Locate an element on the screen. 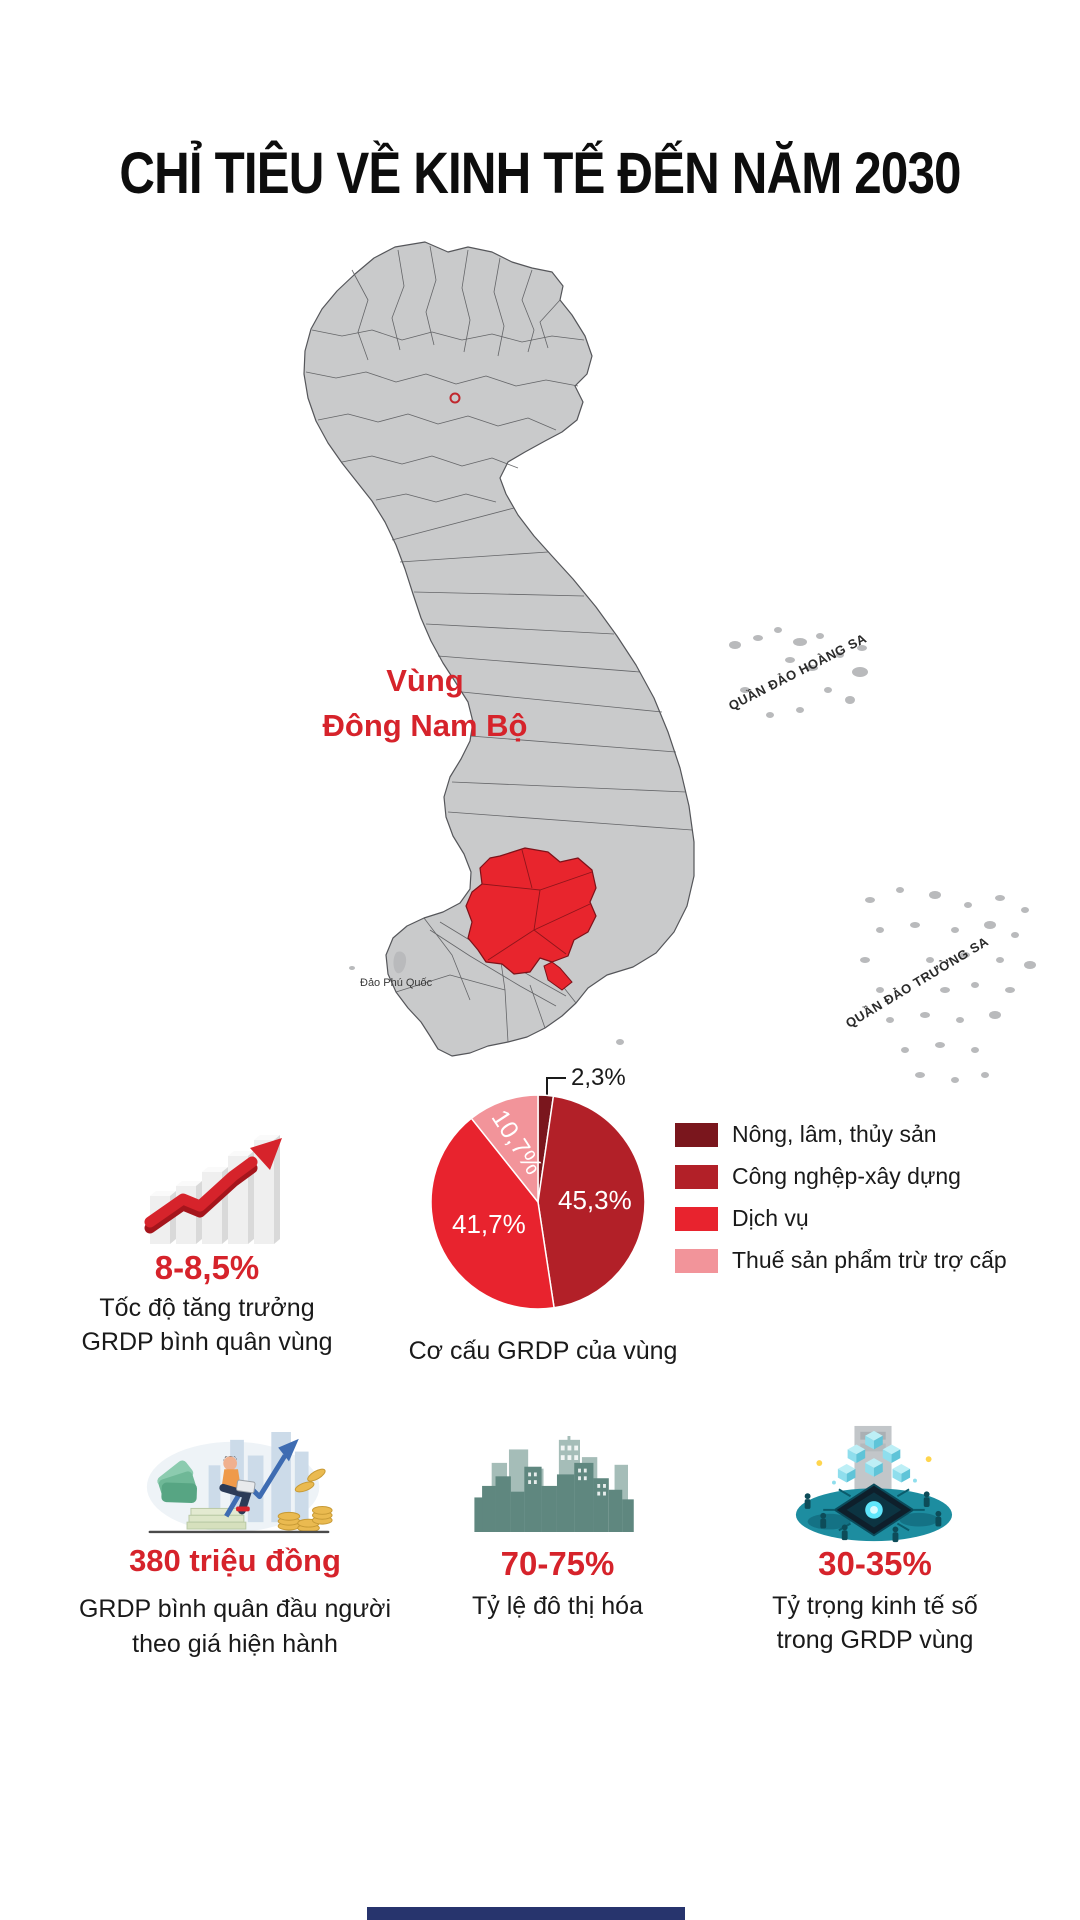  legend-row: Nông, lâm, thủy sản is located at coordinates (841, 1134).